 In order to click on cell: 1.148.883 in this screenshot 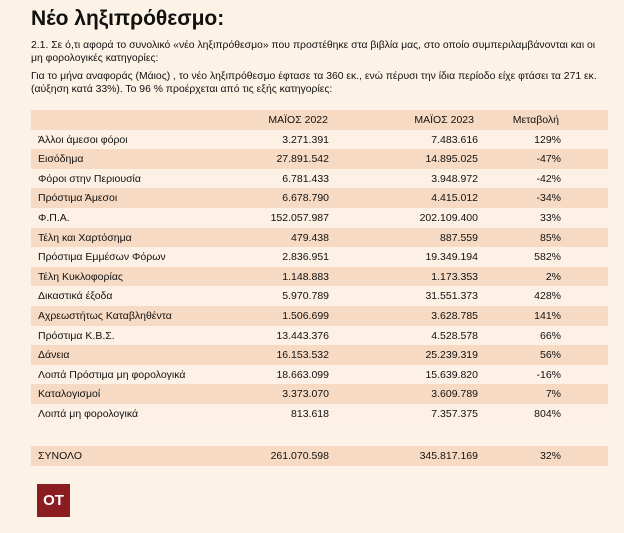, I will do `click(305, 276)`.